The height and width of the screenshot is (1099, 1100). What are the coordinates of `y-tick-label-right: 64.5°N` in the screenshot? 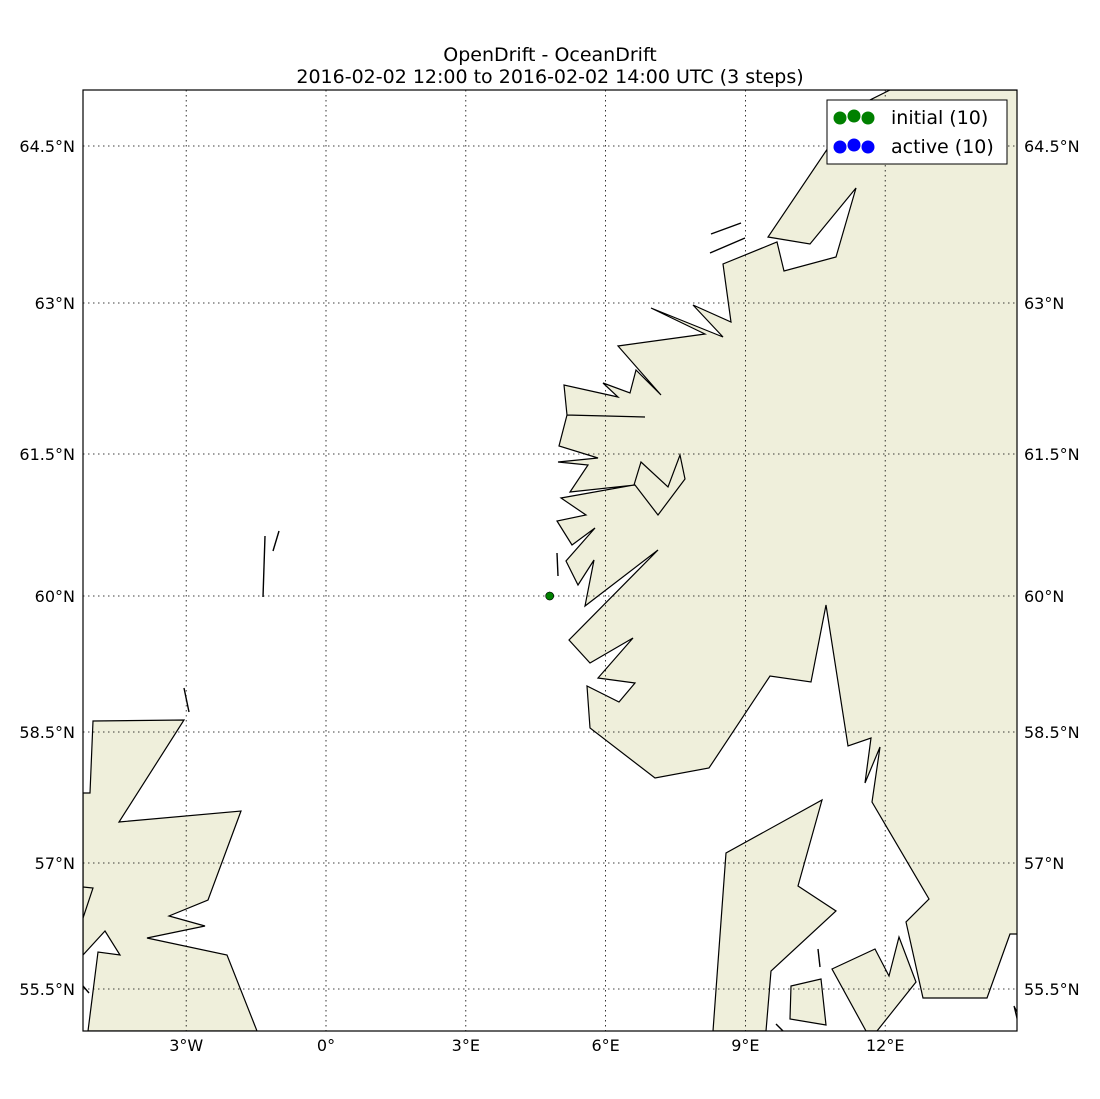 It's located at (1052, 146).